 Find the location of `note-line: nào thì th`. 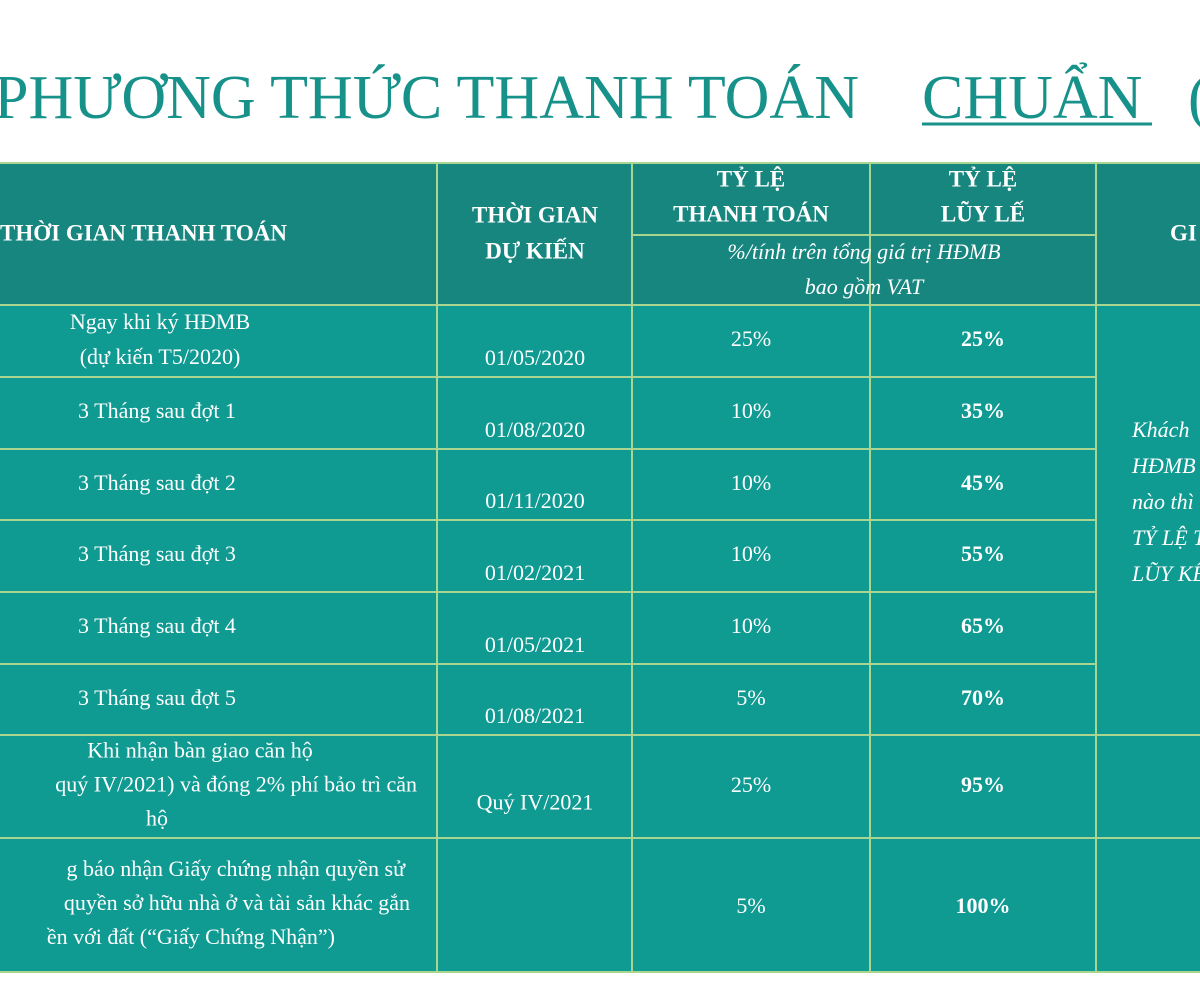

note-line: nào thì th is located at coordinates (1166, 501).